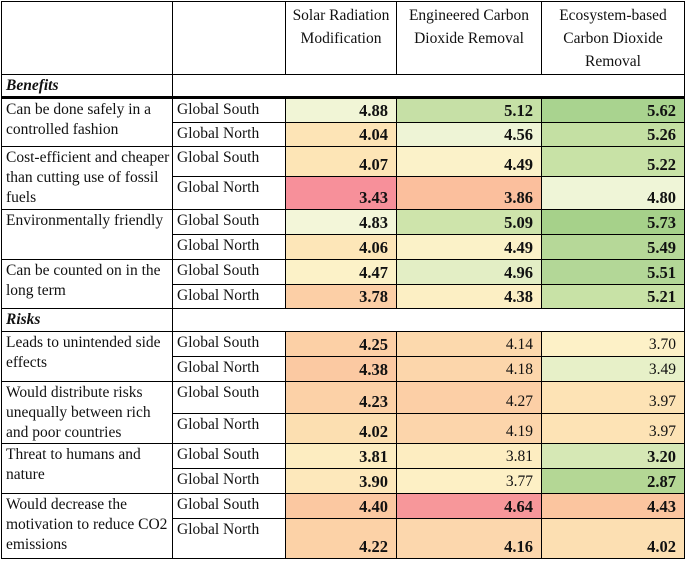 The height and width of the screenshot is (569, 685). Describe the element at coordinates (469, 369) in the screenshot. I see `value-cell: 4.18` at that location.